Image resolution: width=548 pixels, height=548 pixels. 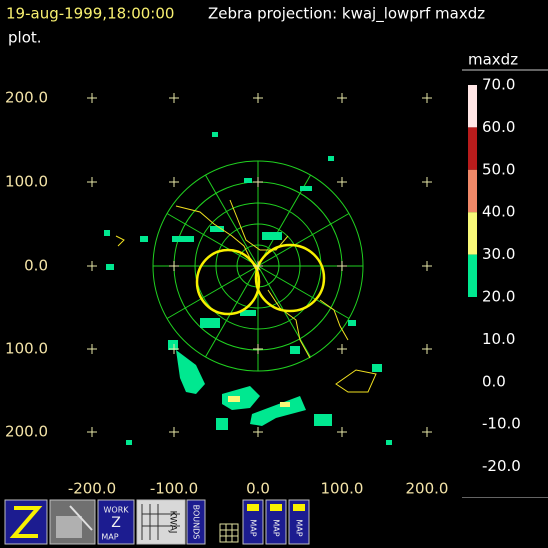 I want to click on work-map-button: WORK Z MAP, so click(x=116, y=522).